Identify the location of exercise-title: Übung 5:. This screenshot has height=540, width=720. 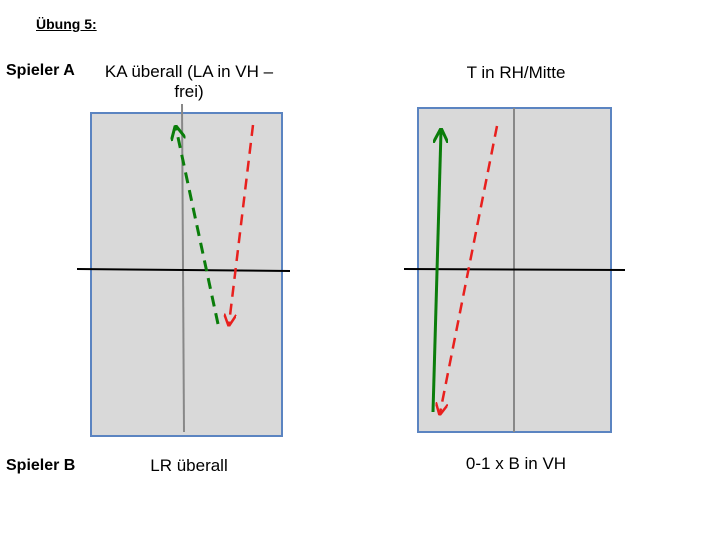
(66, 24).